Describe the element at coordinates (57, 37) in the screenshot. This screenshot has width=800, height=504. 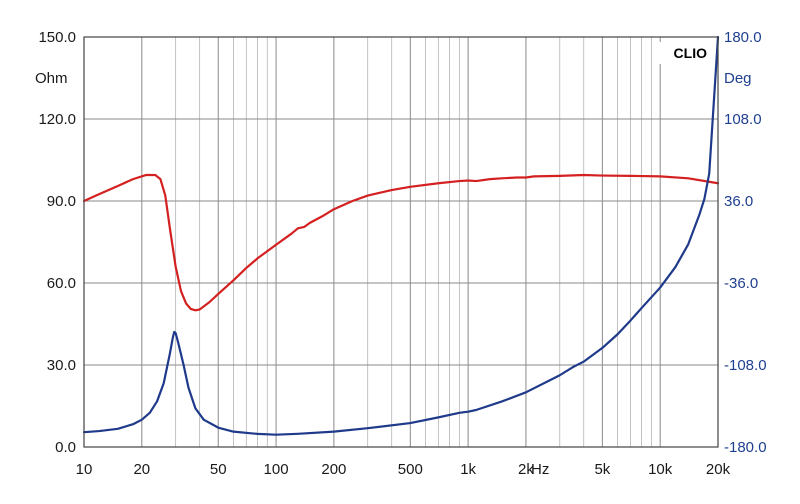
I see `left-tick-label: 150.0` at that location.